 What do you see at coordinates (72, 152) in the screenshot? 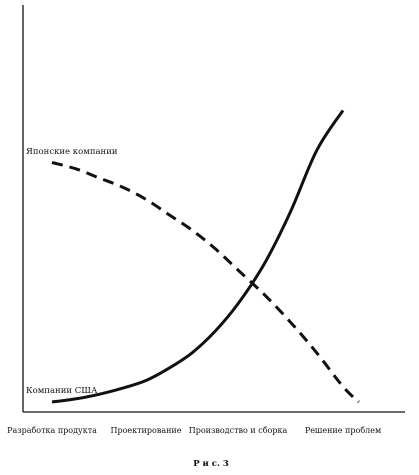
I see `series-label-japanese-companies: Японские компании` at bounding box center [72, 152].